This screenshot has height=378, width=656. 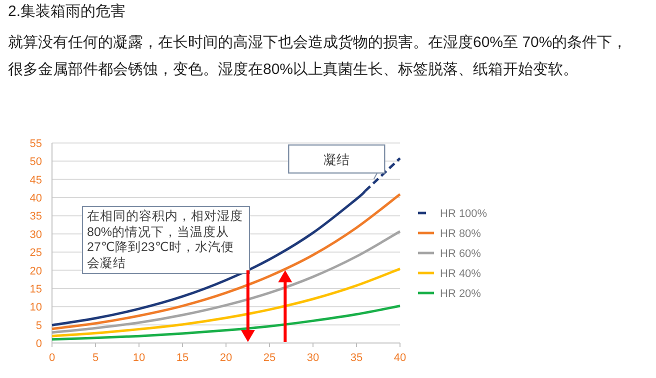 I want to click on y-tick-label: 55, so click(x=36, y=144).